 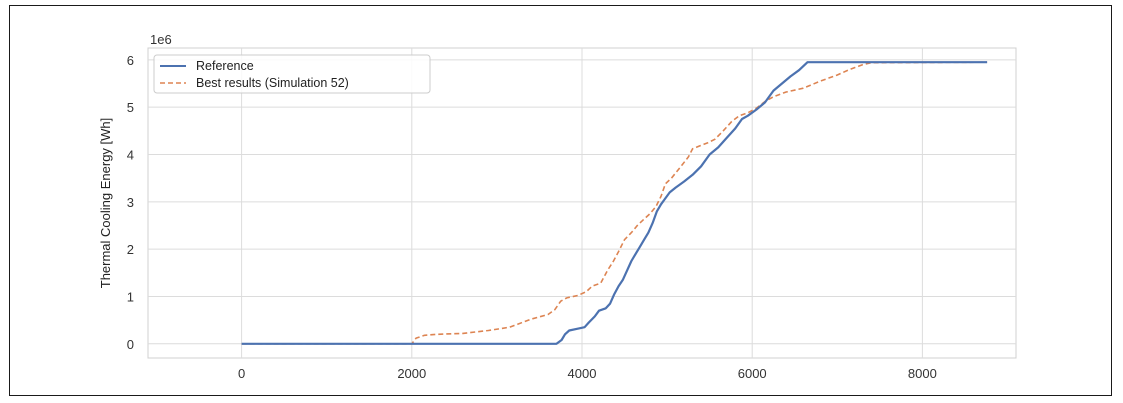 What do you see at coordinates (411, 373) in the screenshot?
I see `x-tick-label: 2000` at bounding box center [411, 373].